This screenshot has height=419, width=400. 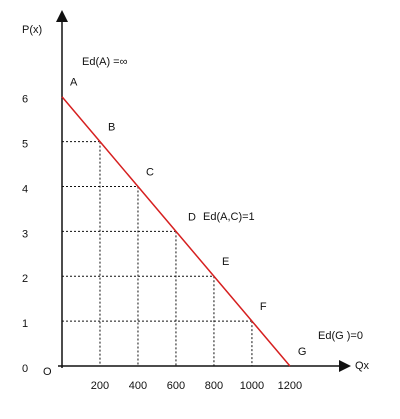 I want to click on annotation: Ed(A) =∞, so click(x=104, y=62).